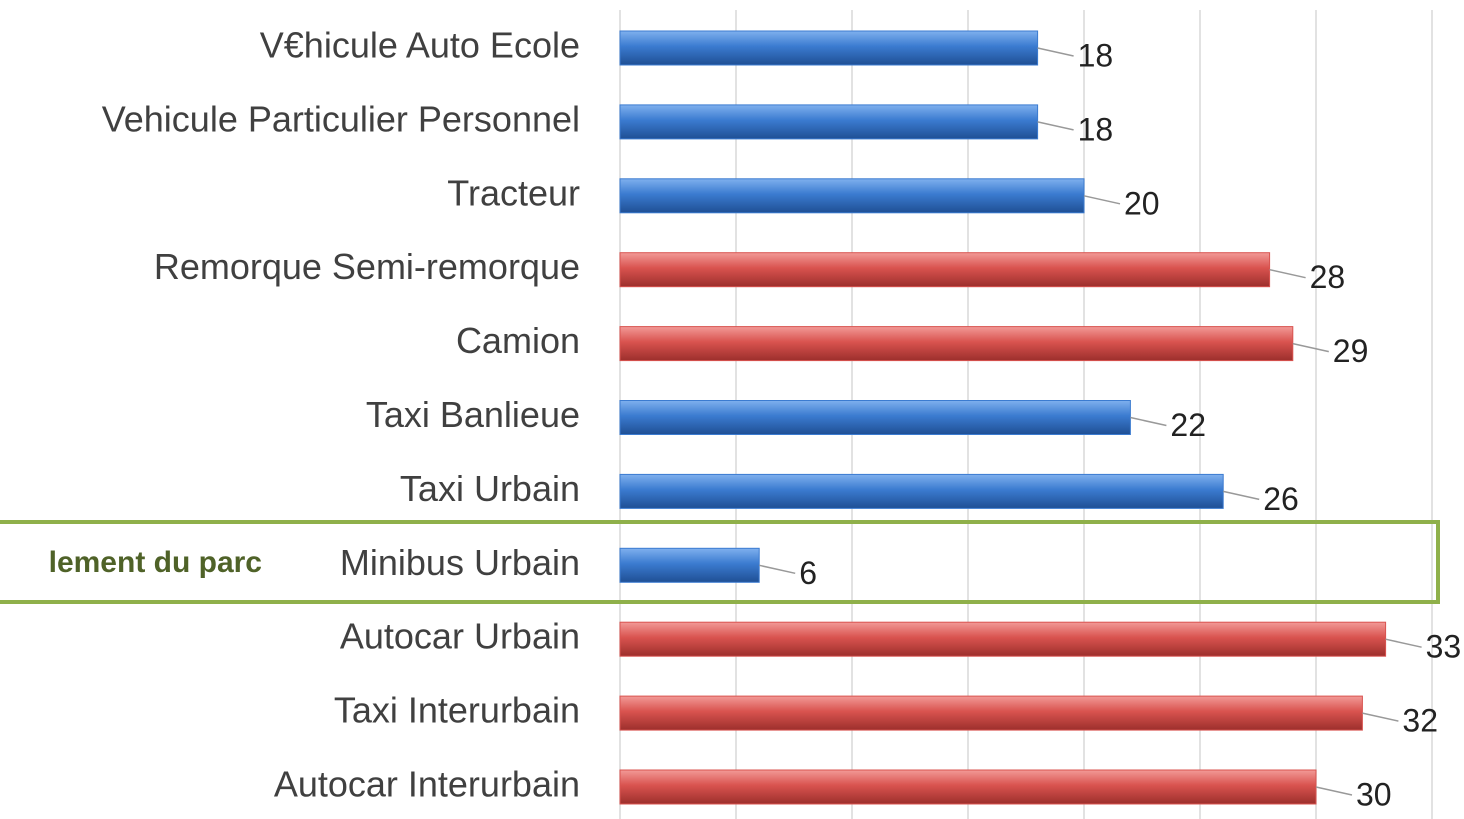 This screenshot has height=819, width=1464. What do you see at coordinates (513, 192) in the screenshot?
I see `category-label: Tracteur` at bounding box center [513, 192].